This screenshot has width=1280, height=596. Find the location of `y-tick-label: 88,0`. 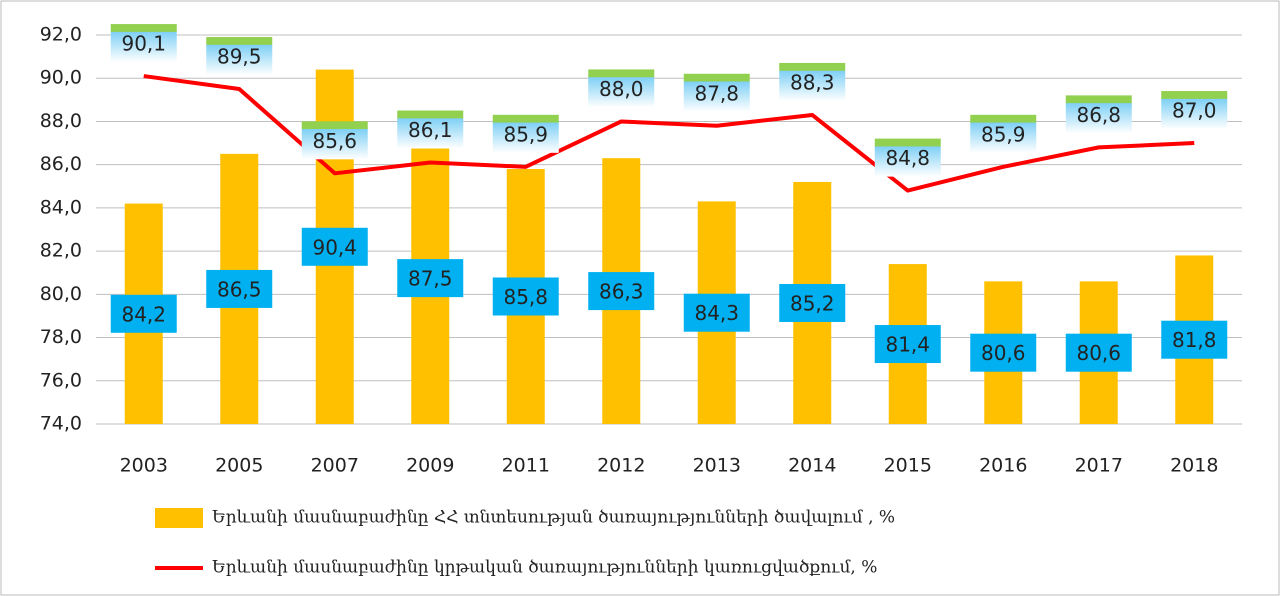

y-tick-label: 88,0 is located at coordinates (61, 121).